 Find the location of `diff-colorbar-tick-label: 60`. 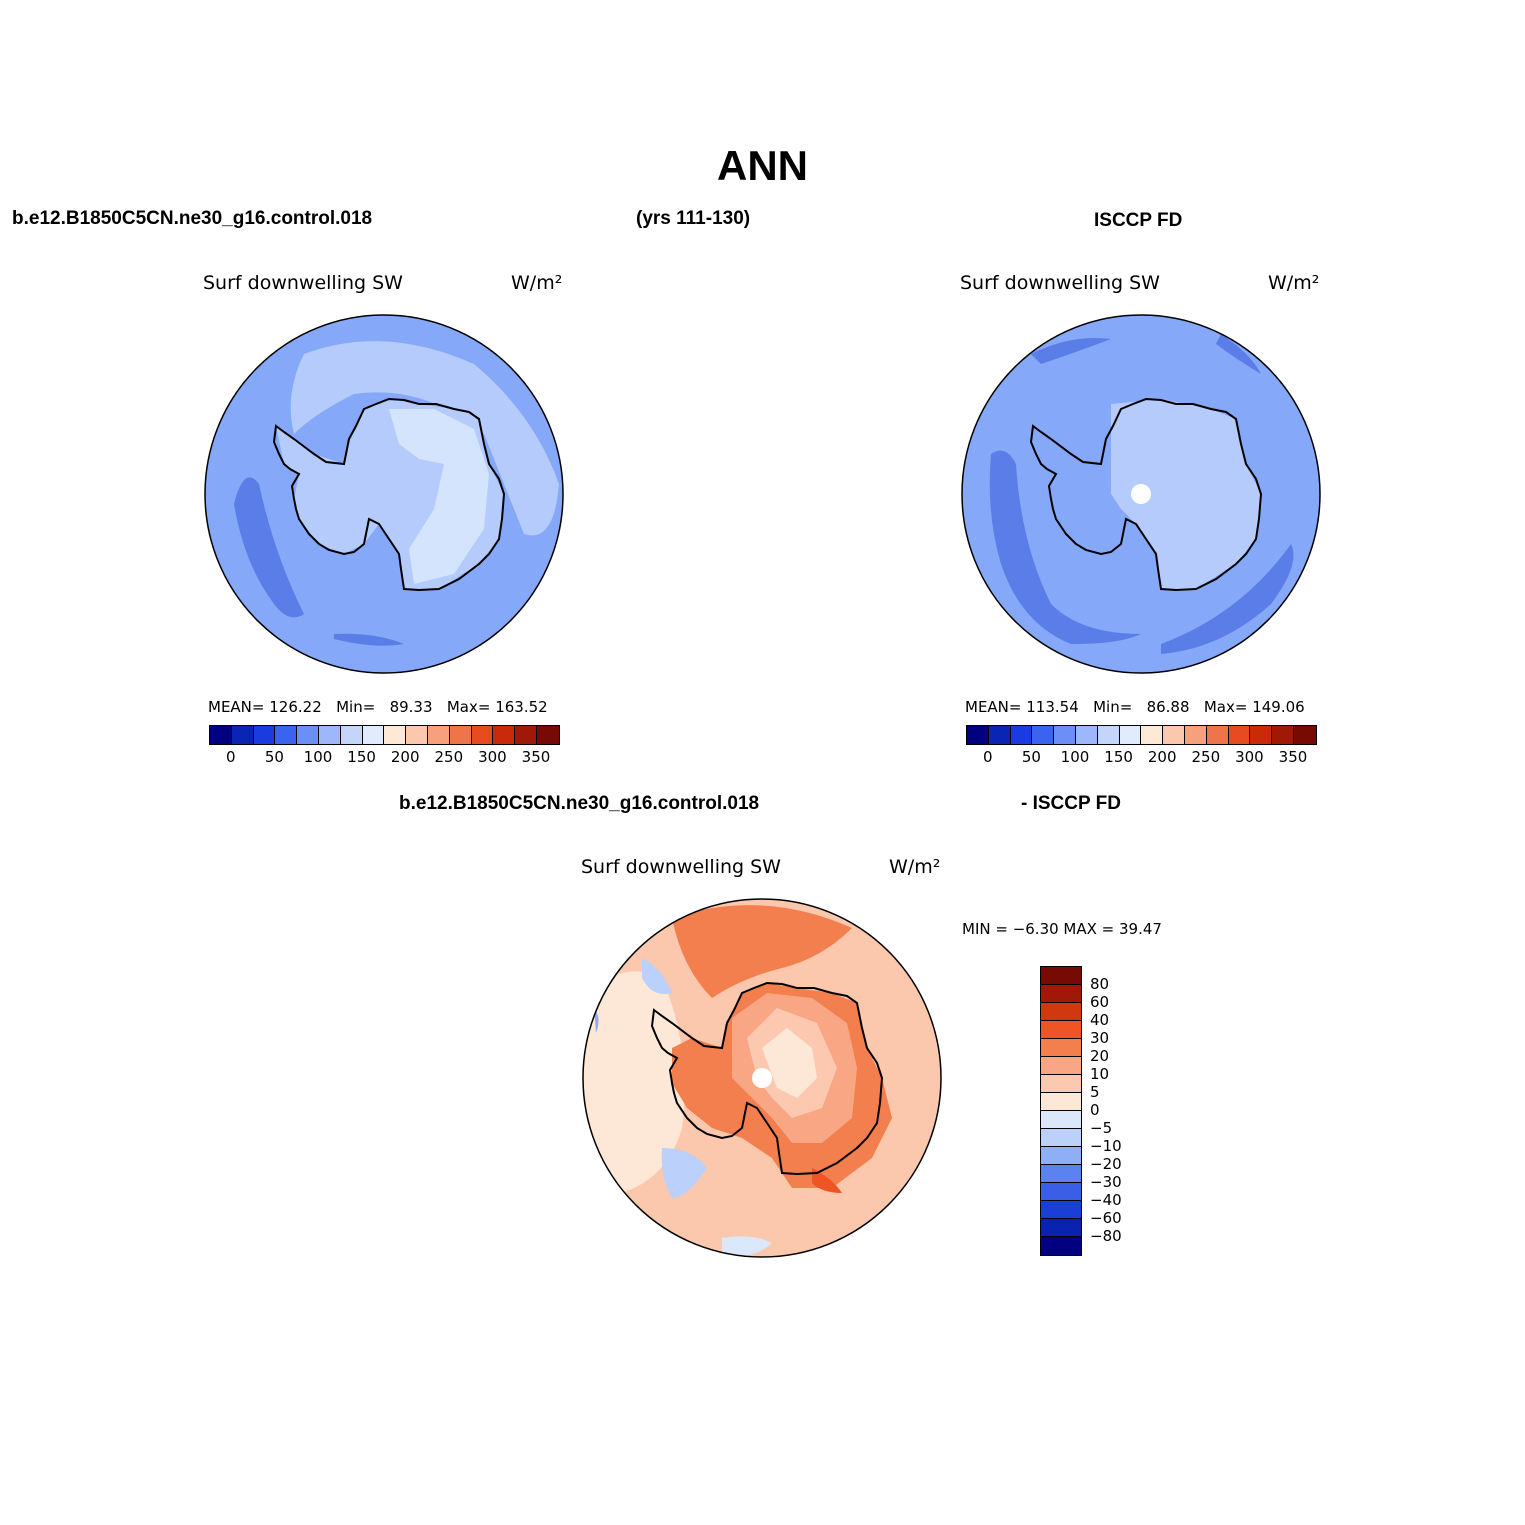

diff-colorbar-tick-label: 60 is located at coordinates (1100, 1002).